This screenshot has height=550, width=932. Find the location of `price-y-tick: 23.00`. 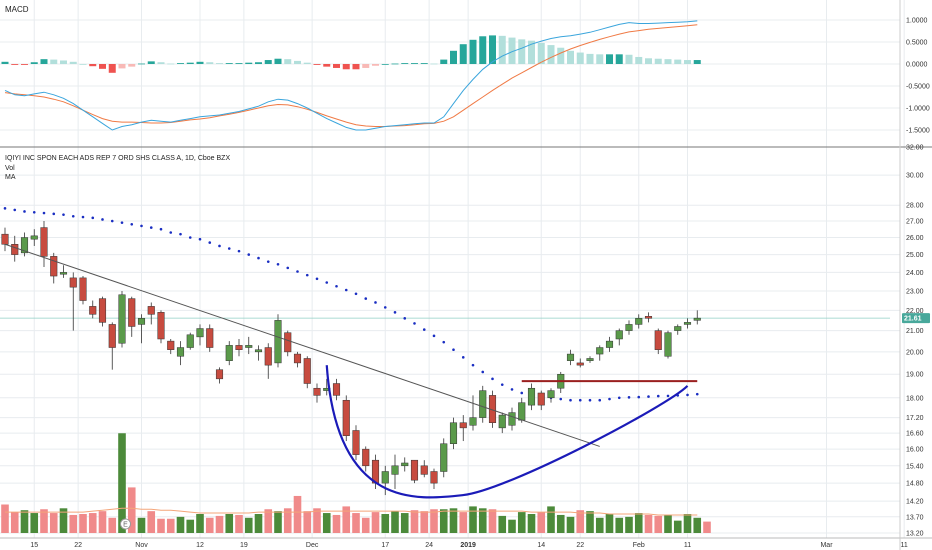

price-y-tick: 23.00 is located at coordinates (915, 291).